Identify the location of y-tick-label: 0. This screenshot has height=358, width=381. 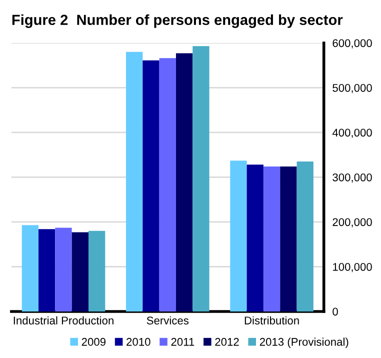
(335, 312).